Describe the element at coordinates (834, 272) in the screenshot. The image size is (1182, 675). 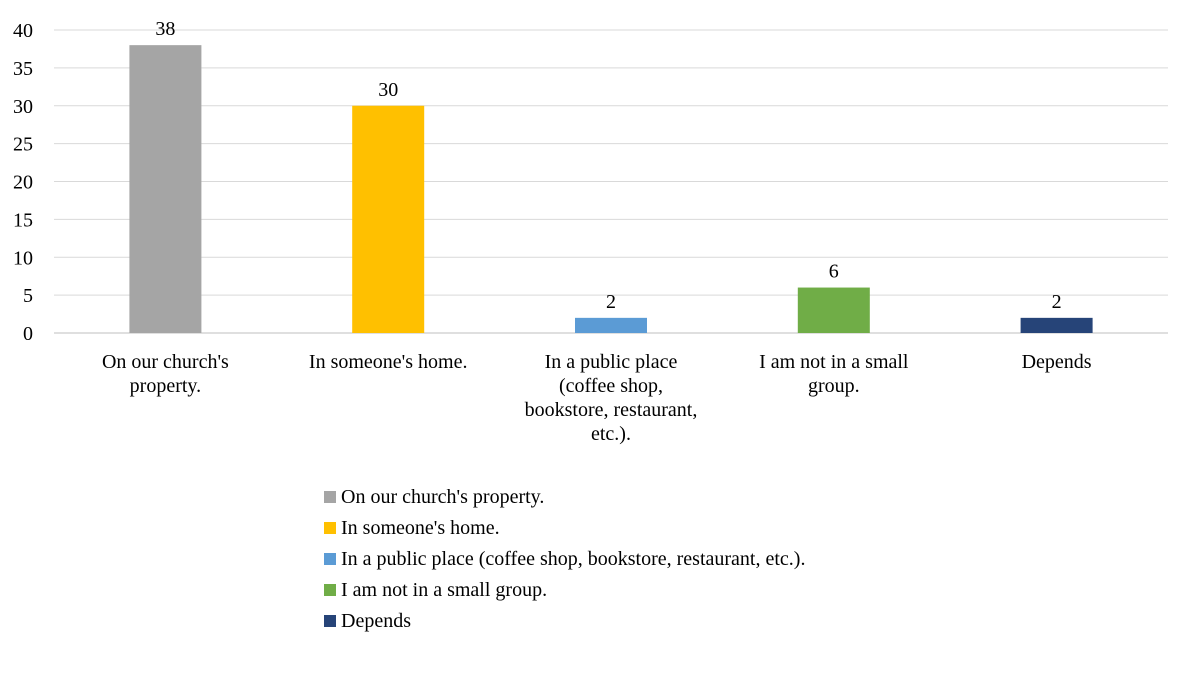
I see `data-label: 6` at that location.